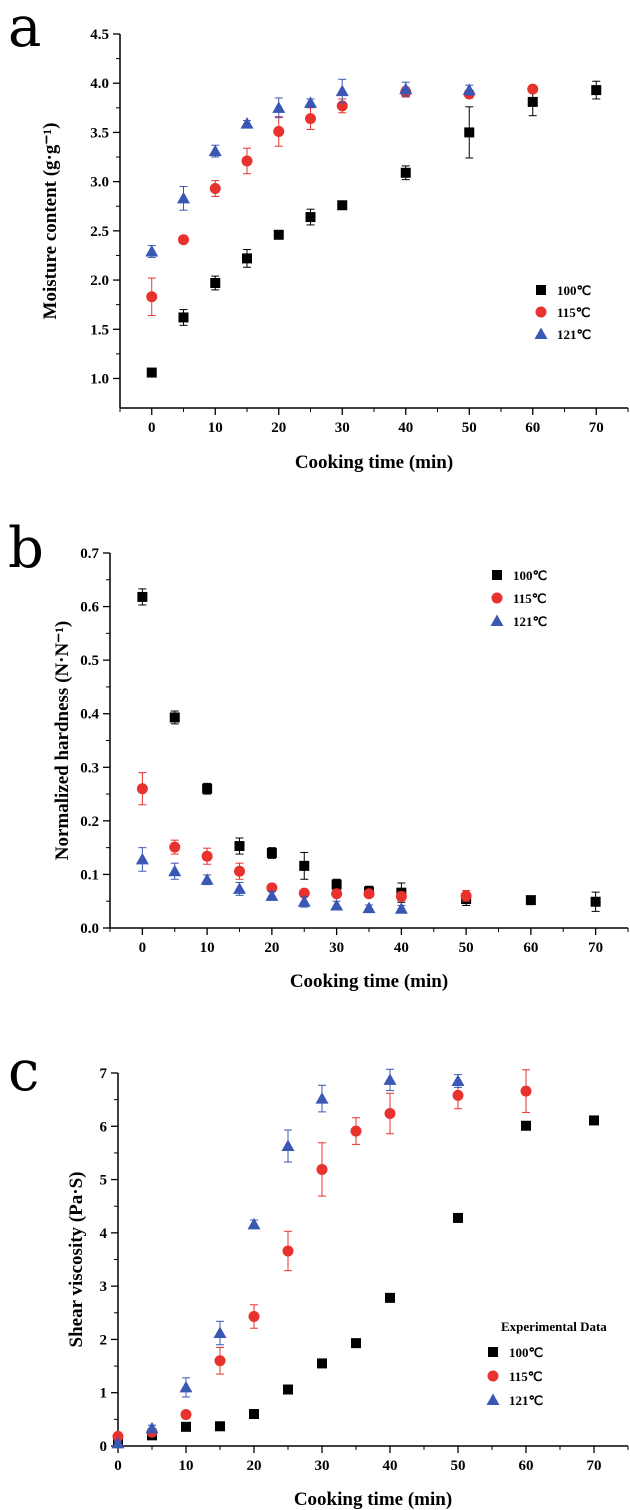  I want to click on y-tick-label: 3.5, so click(99, 133).